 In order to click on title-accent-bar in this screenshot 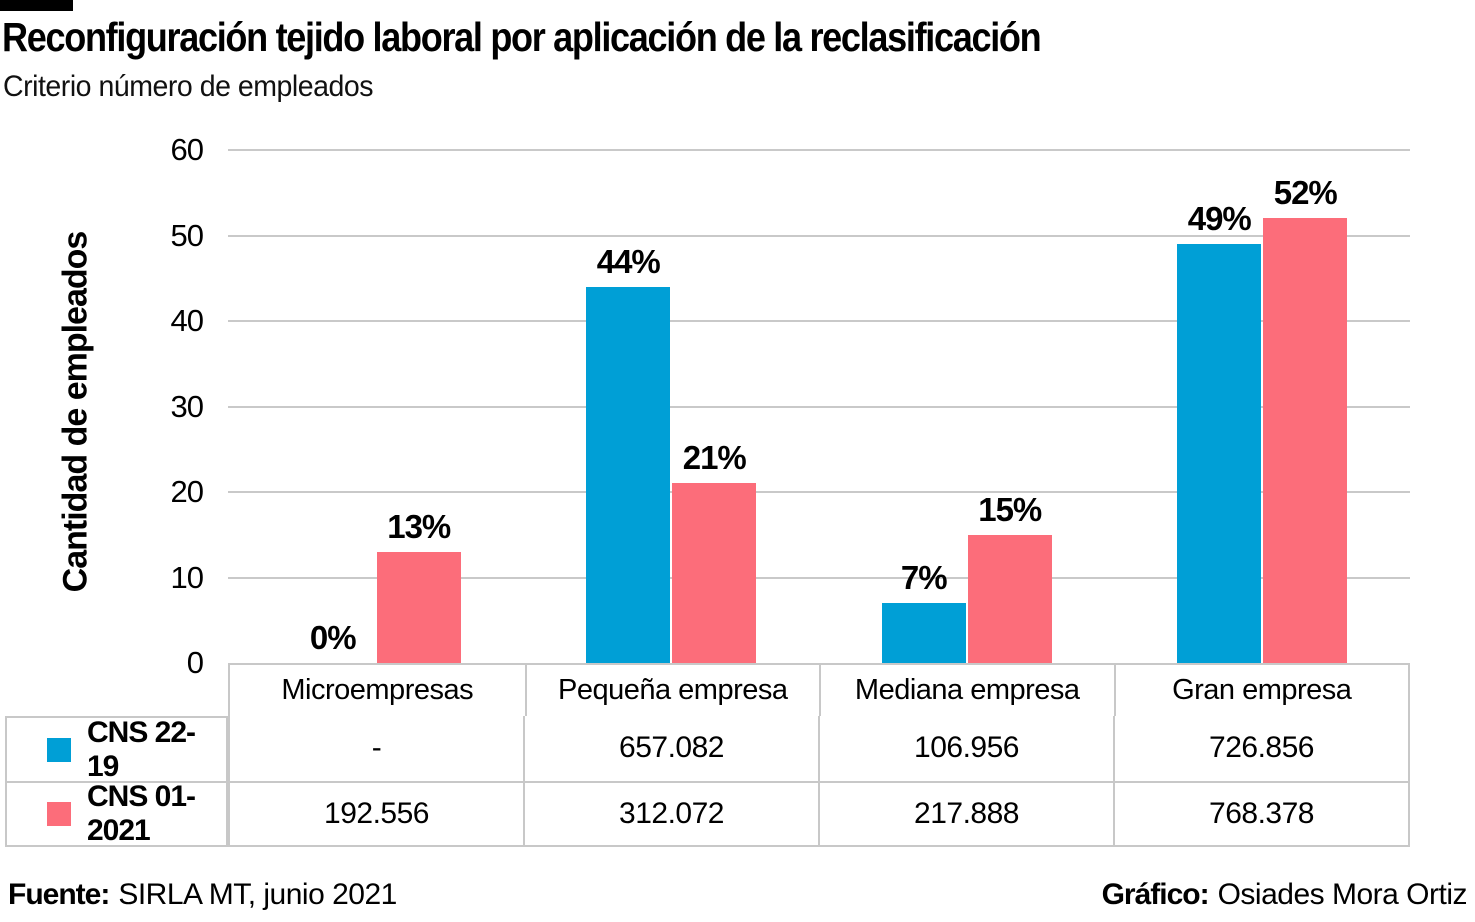, I will do `click(36, 5)`.